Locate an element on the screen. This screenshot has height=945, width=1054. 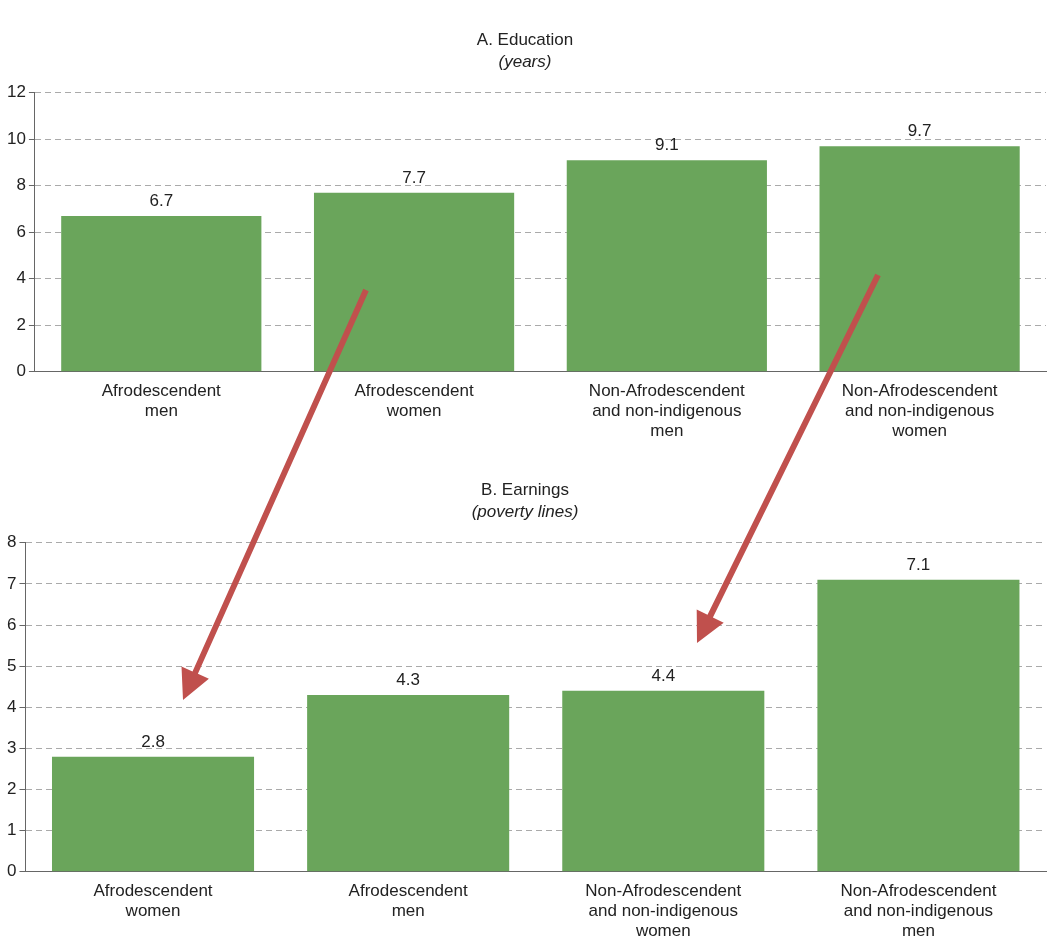
data-label: 7.1 is located at coordinates (918, 564).